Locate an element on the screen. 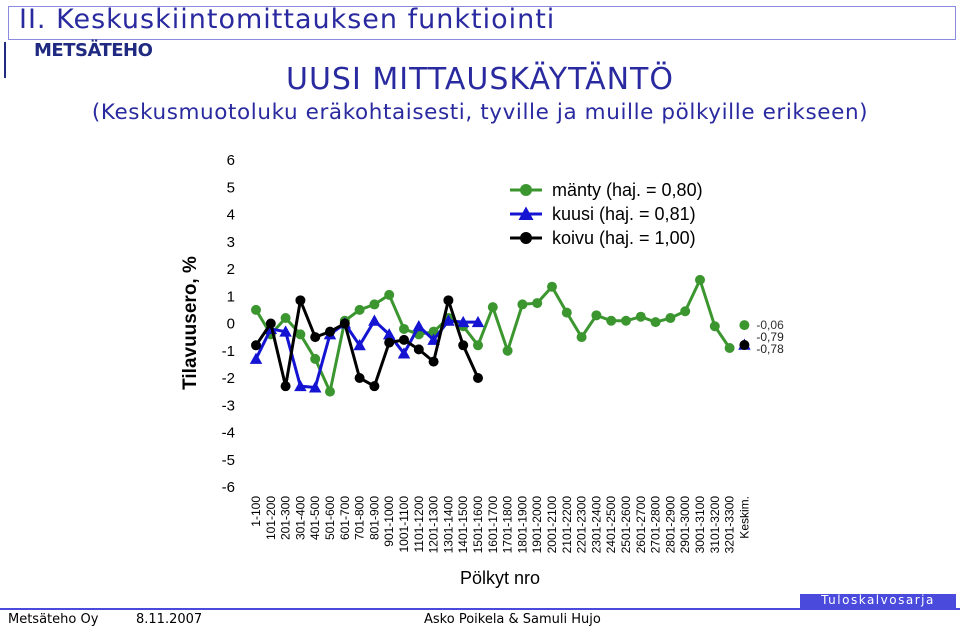  x-tick-label: 3101-3200 is located at coordinates (715, 525).